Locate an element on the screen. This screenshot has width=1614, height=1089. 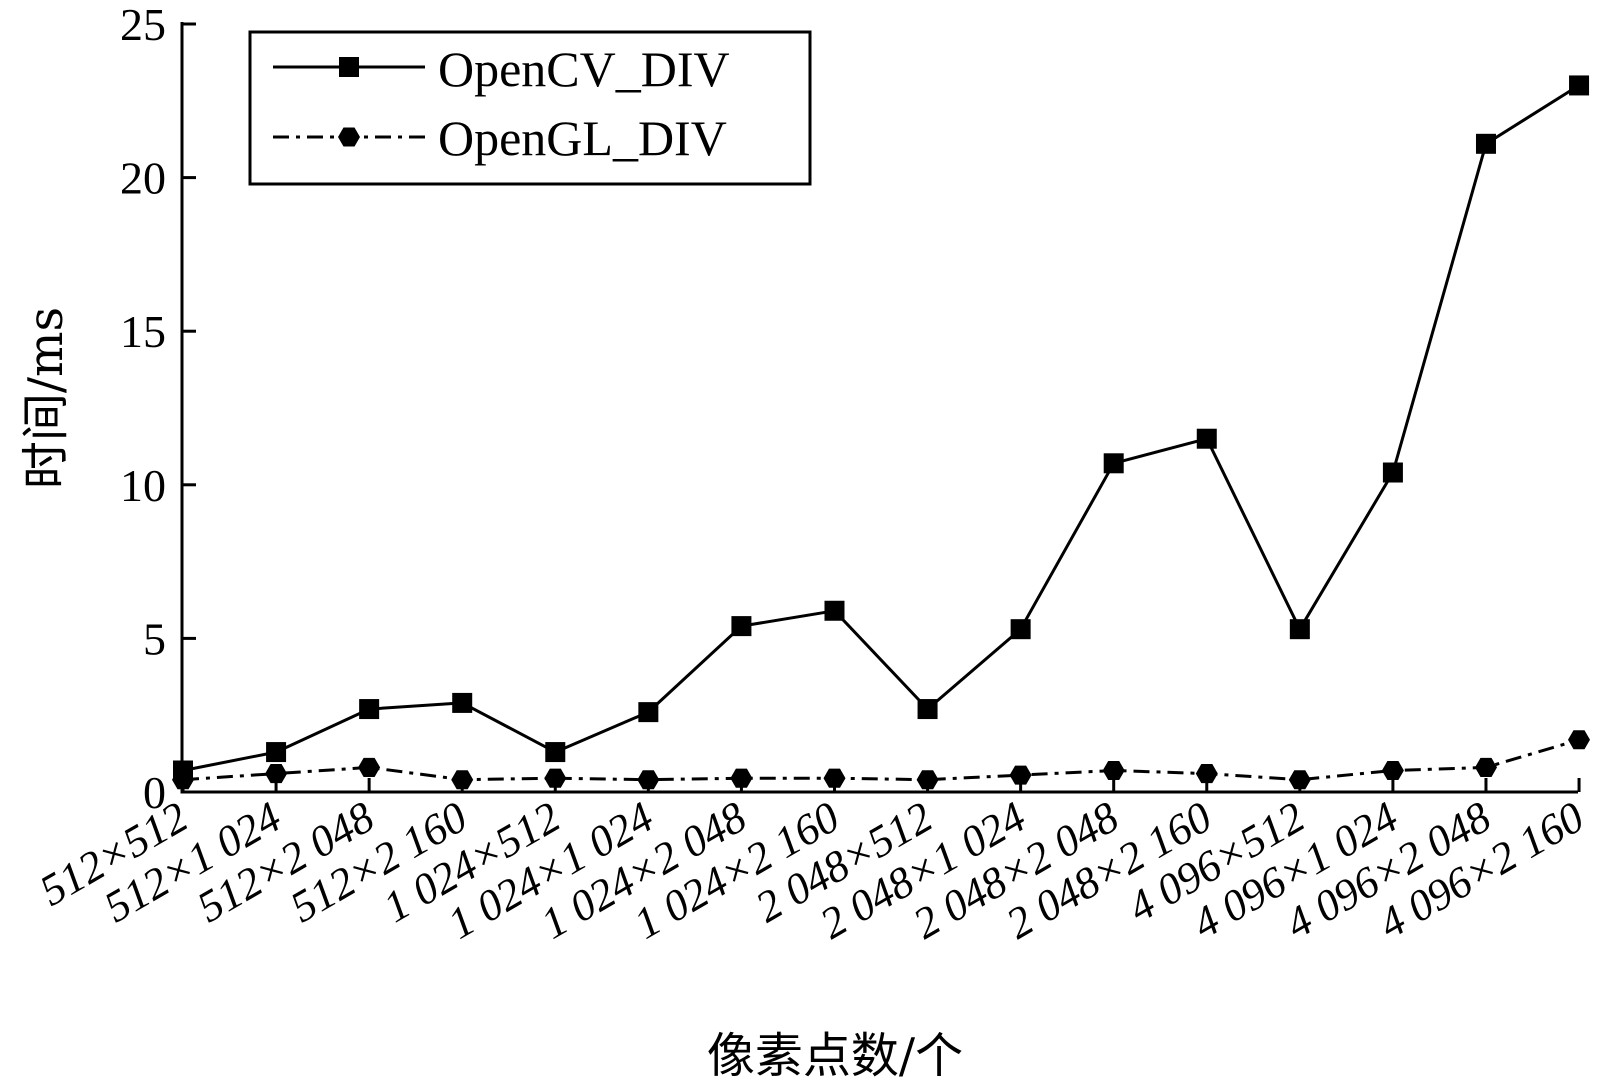
y-tick-label-15: 15 is located at coordinates (143, 331).